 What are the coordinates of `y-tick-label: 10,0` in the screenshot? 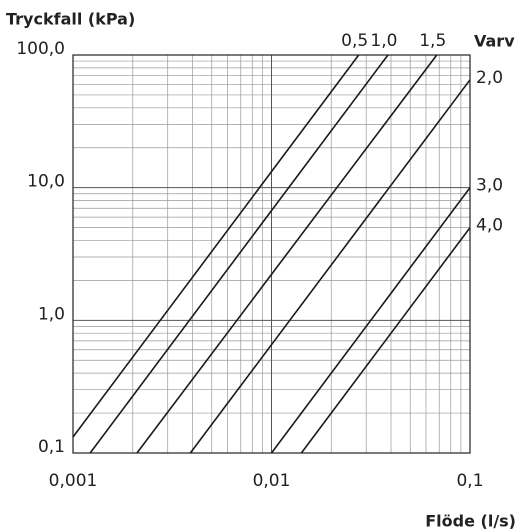 It's located at (46, 182).